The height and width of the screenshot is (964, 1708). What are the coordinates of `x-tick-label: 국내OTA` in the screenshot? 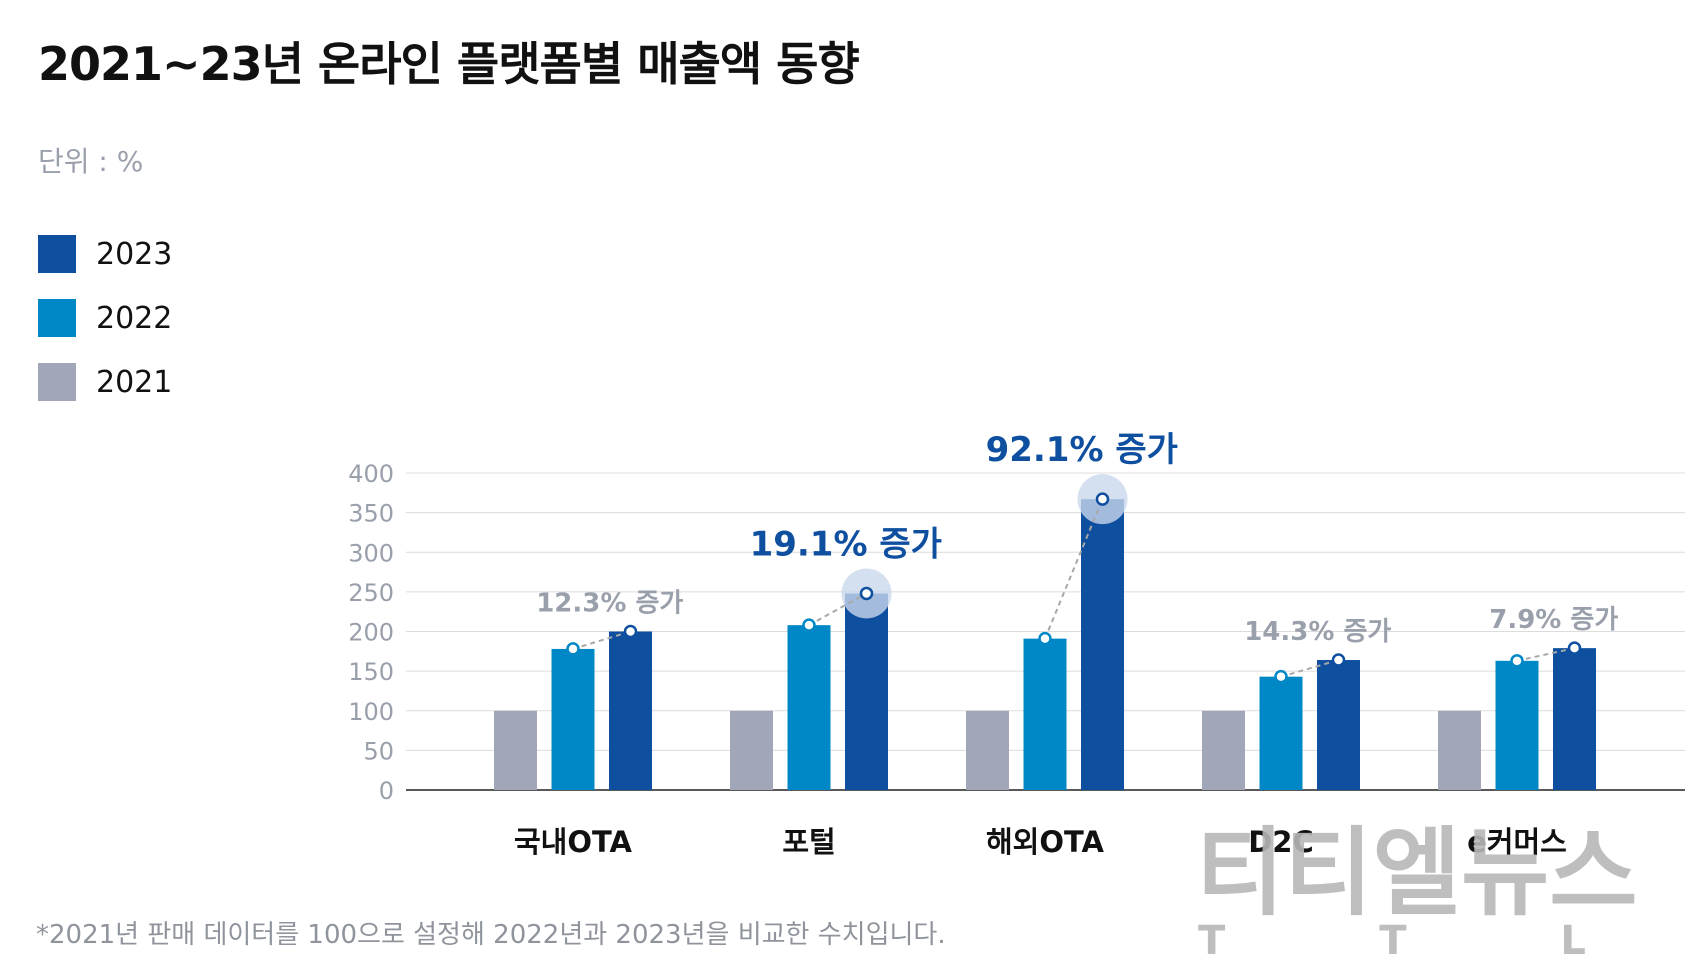 It's located at (573, 842).